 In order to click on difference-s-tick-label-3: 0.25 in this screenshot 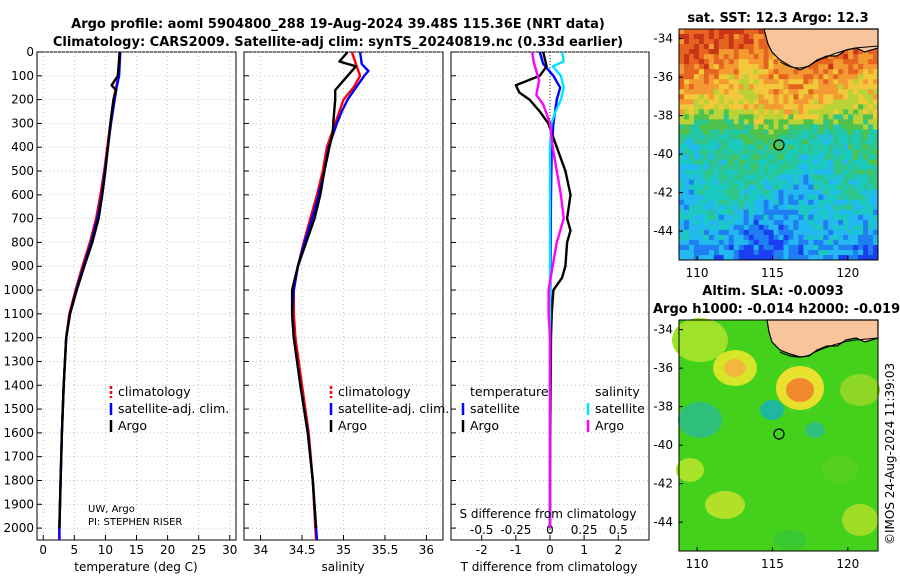, I will do `click(584, 530)`.